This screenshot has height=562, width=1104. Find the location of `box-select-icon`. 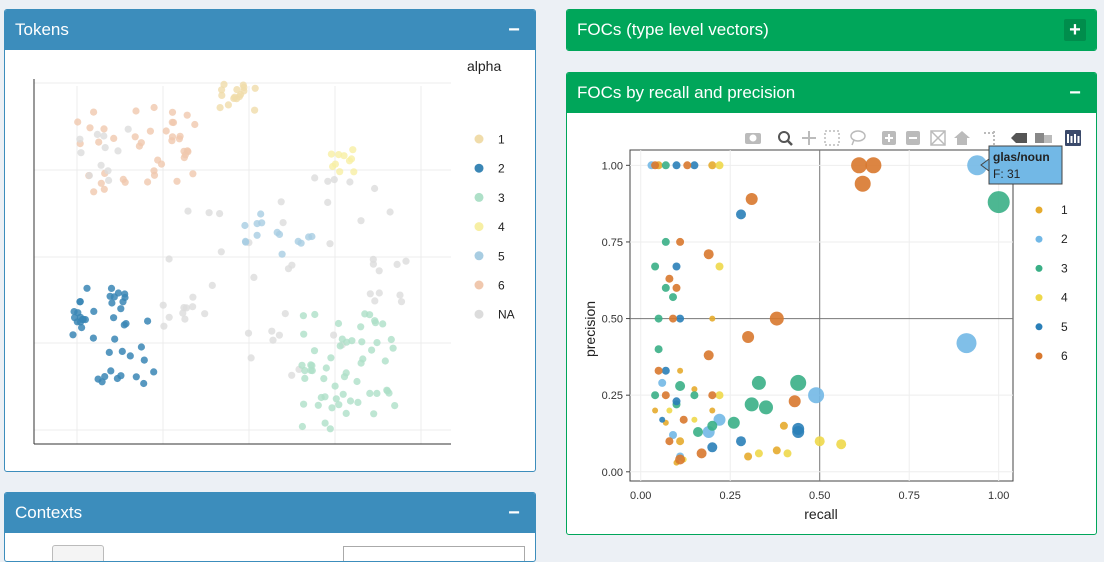

box-select-icon is located at coordinates (832, 138).